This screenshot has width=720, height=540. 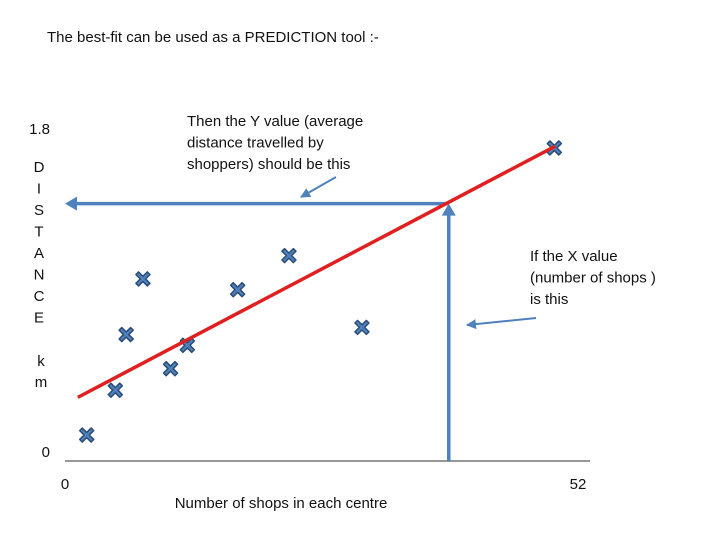 I want to click on y-axis-label: S, so click(x=39, y=210).